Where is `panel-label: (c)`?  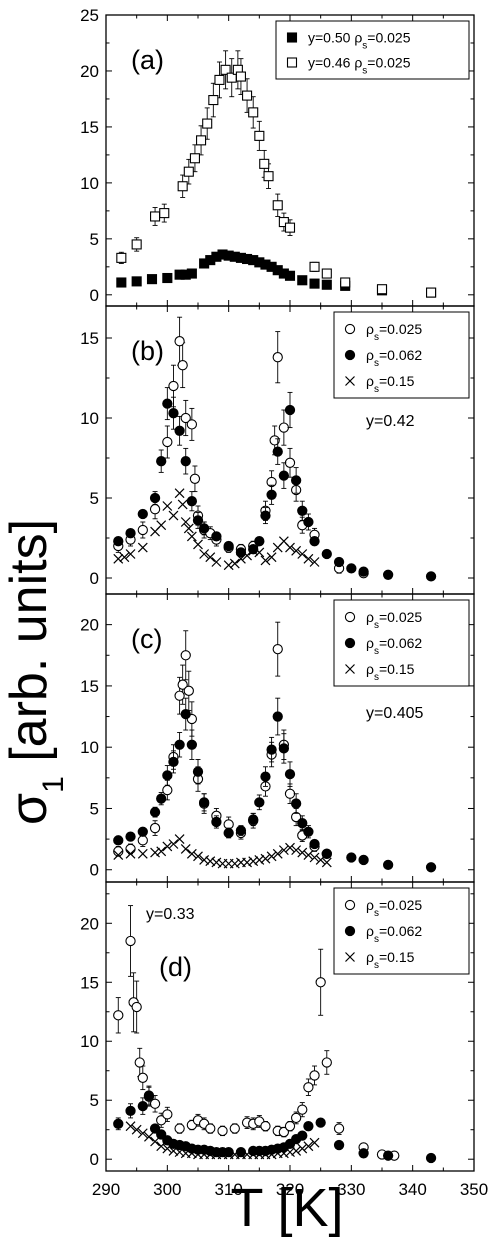
panel-label: (c) is located at coordinates (146, 639).